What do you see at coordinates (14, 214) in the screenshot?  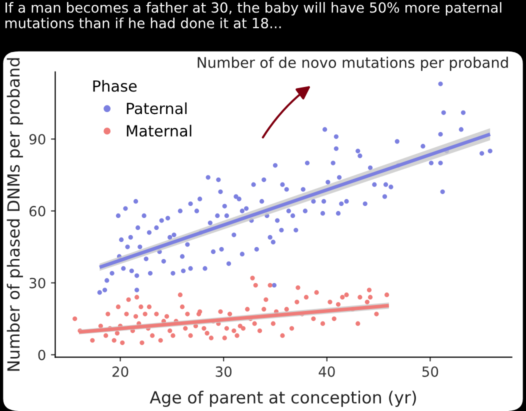 I see `y-axis-title: Number of phased DNMs per proband` at bounding box center [14, 214].